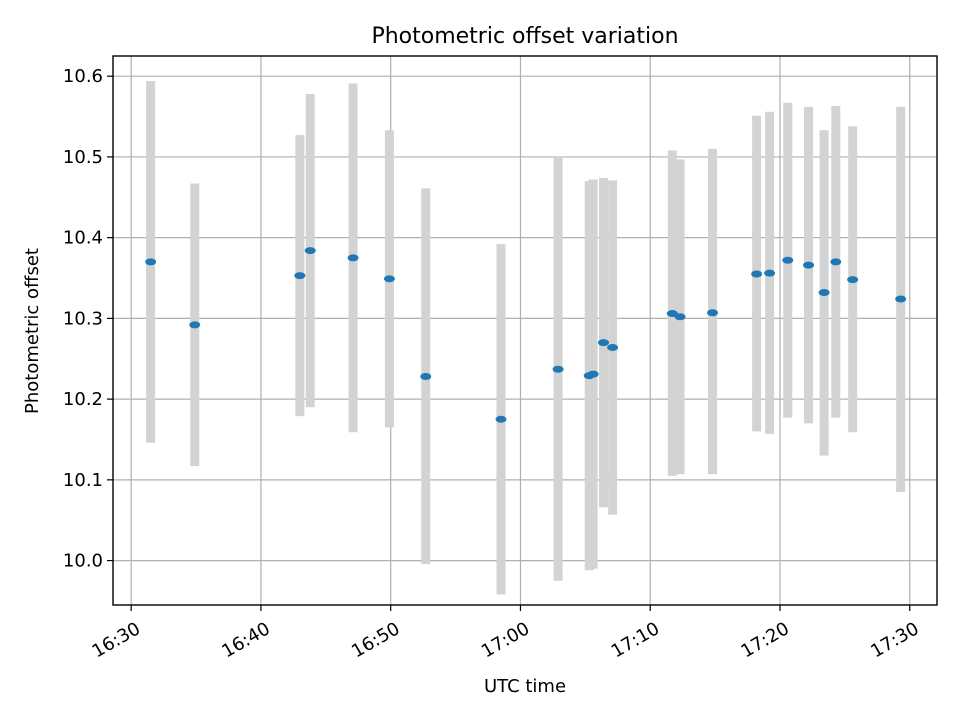 This screenshot has height=720, width=960. Describe the element at coordinates (83, 76) in the screenshot. I see `y-tick-label: 10.6` at that location.